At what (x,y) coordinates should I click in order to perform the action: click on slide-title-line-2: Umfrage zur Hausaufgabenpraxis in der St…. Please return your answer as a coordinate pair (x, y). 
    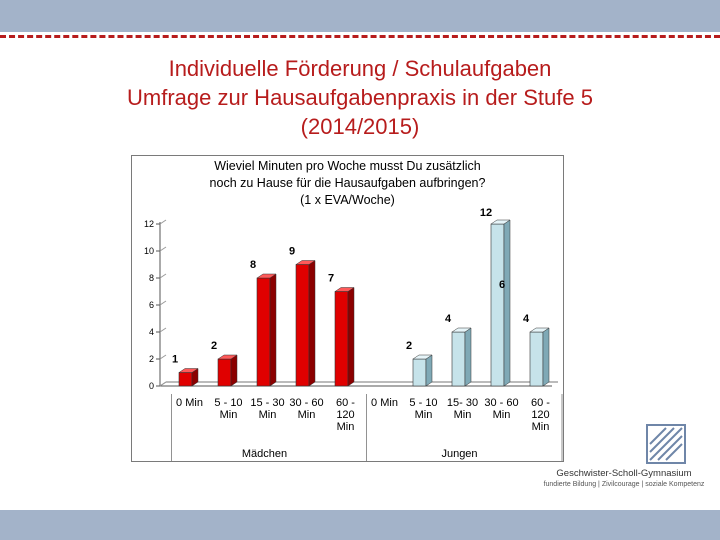
    Looking at the image, I should click on (360, 97).